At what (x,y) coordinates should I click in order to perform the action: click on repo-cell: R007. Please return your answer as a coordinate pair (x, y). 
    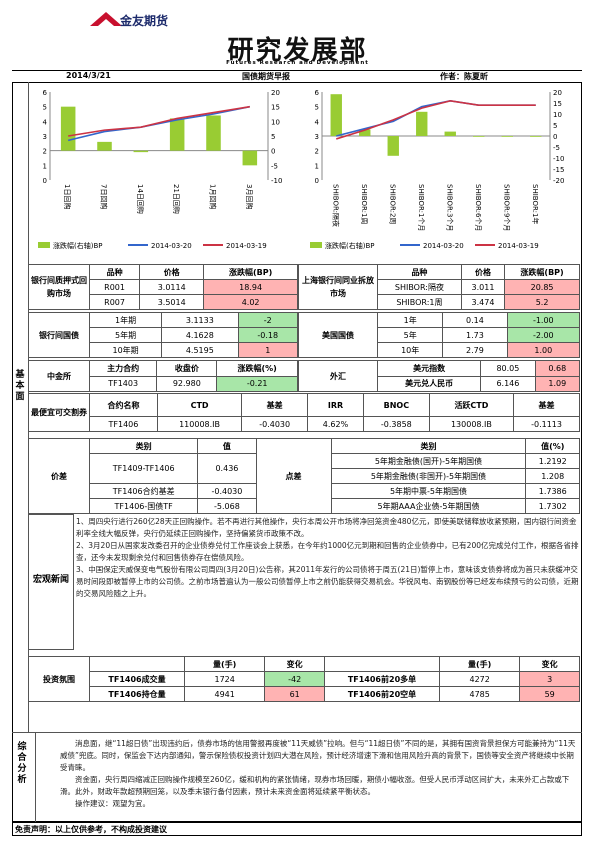
    Looking at the image, I should click on (114, 302).